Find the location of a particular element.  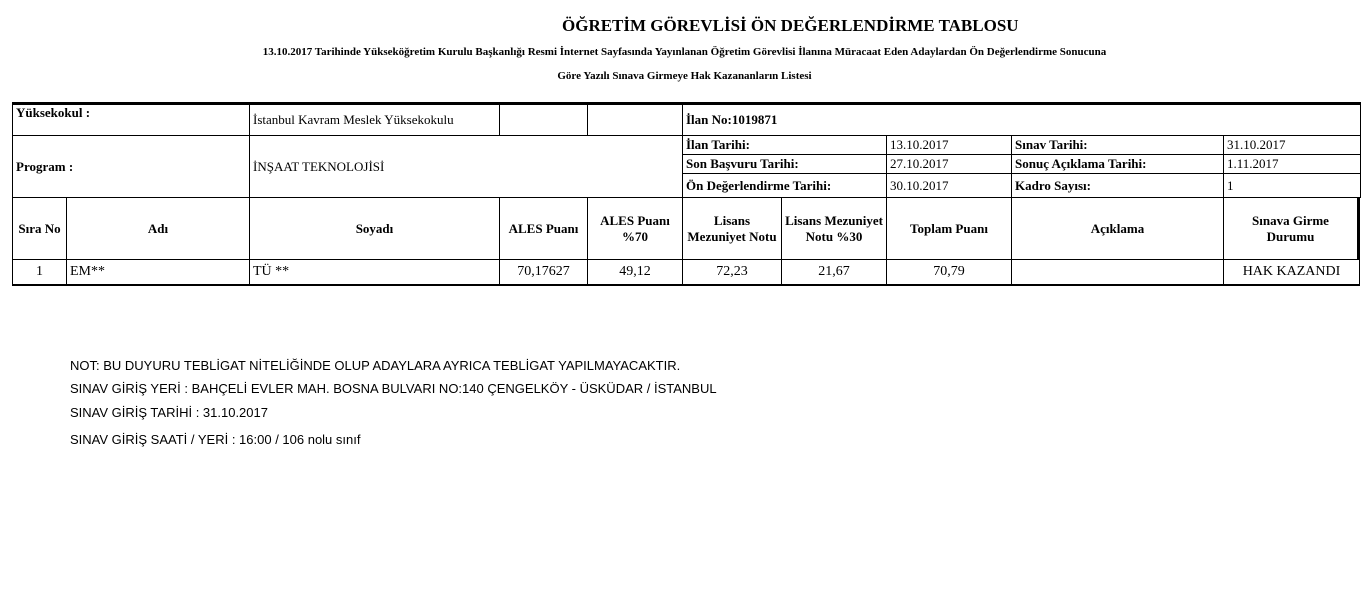

header-toplam-puani: Toplam Puanı is located at coordinates (949, 229).